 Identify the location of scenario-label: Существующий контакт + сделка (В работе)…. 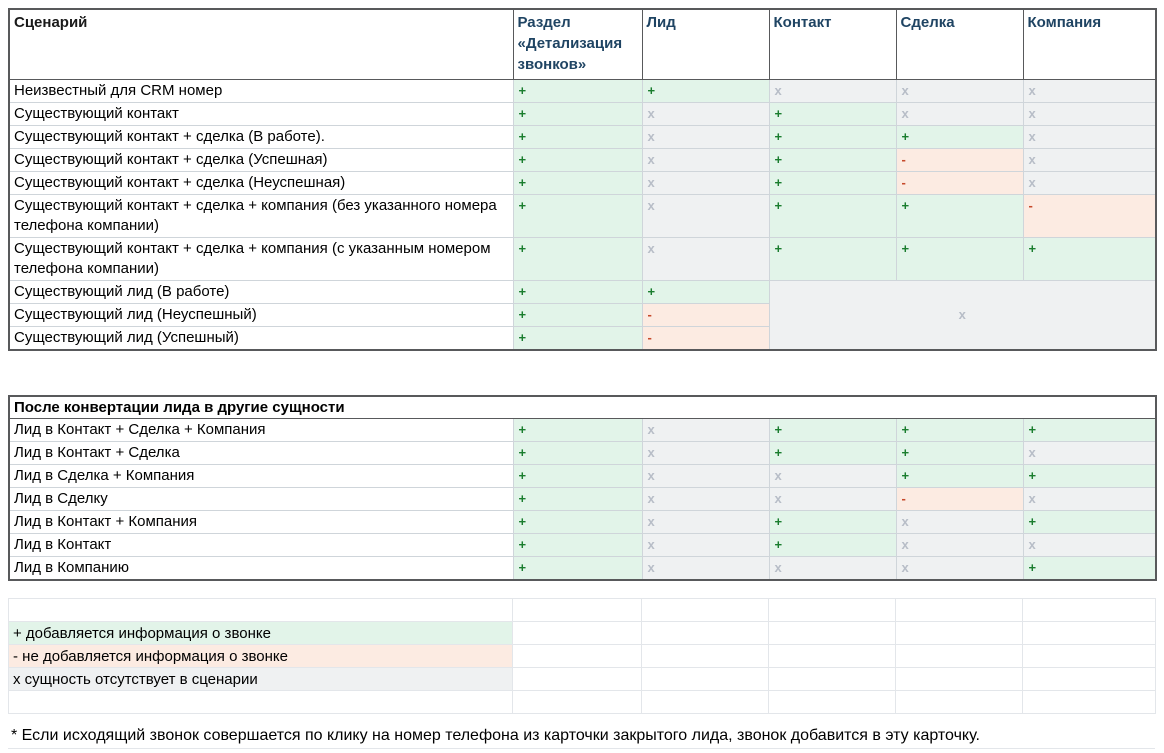
(261, 136).